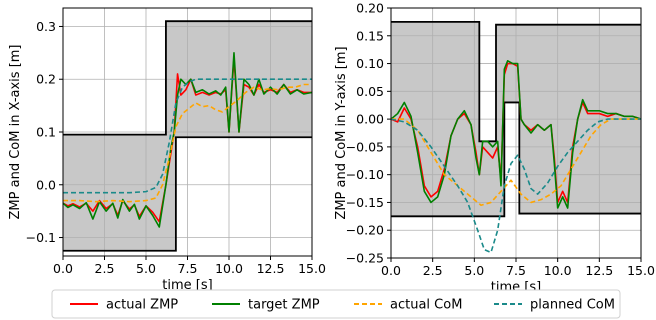 The width and height of the screenshot is (656, 320). What do you see at coordinates (365, 146) in the screenshot?
I see `y-tick-label: −0.05` at bounding box center [365, 146].